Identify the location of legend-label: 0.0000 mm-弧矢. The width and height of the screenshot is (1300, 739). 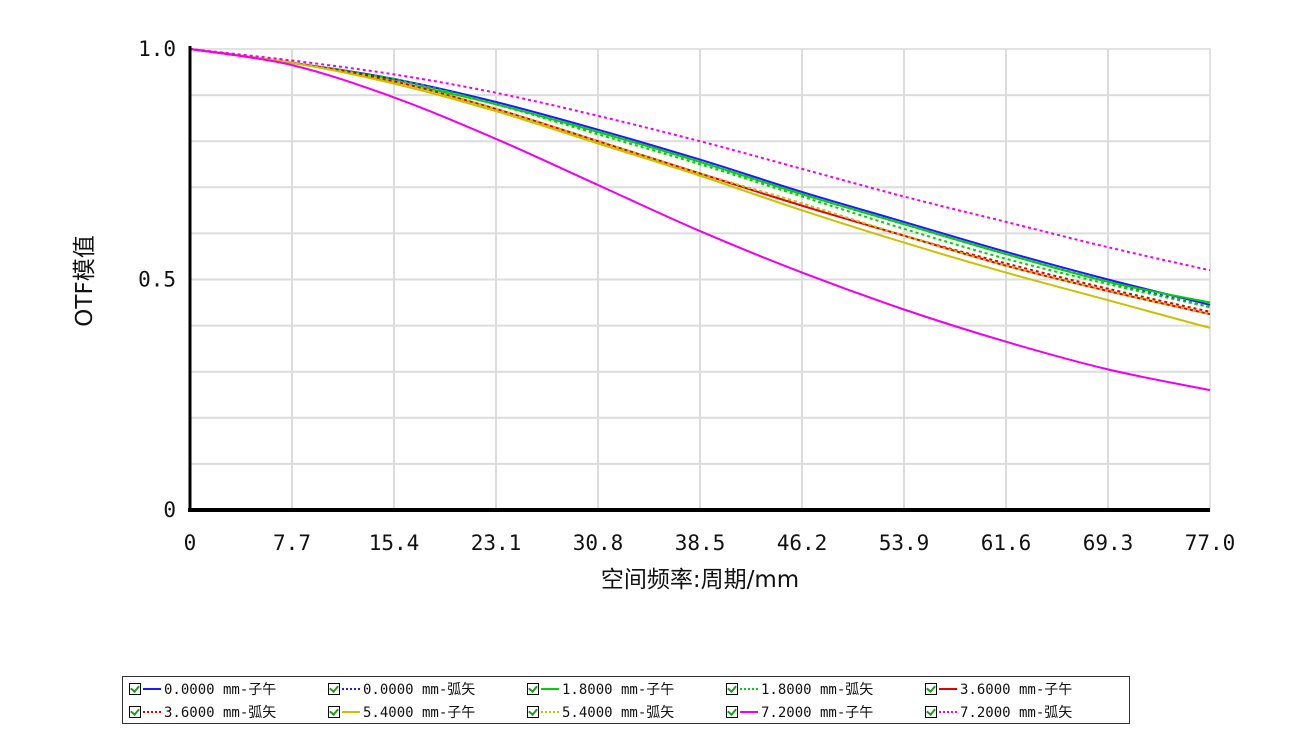
(419, 690).